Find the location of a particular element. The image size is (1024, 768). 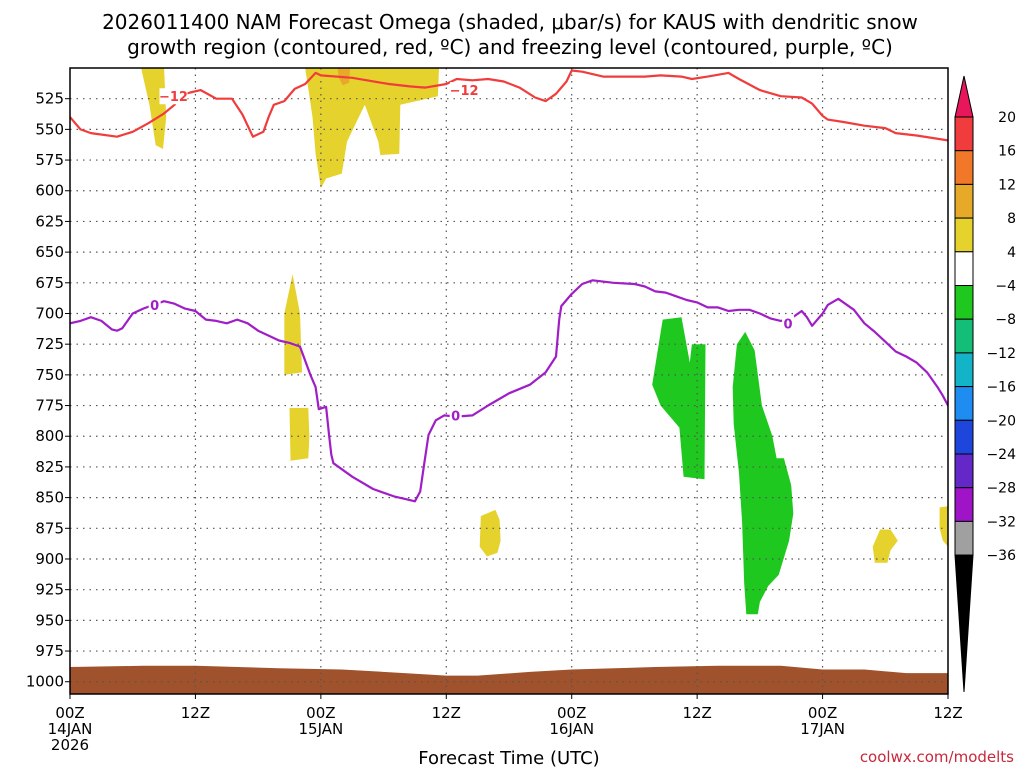

y-tick-label-700: 700 is located at coordinates (49, 313).